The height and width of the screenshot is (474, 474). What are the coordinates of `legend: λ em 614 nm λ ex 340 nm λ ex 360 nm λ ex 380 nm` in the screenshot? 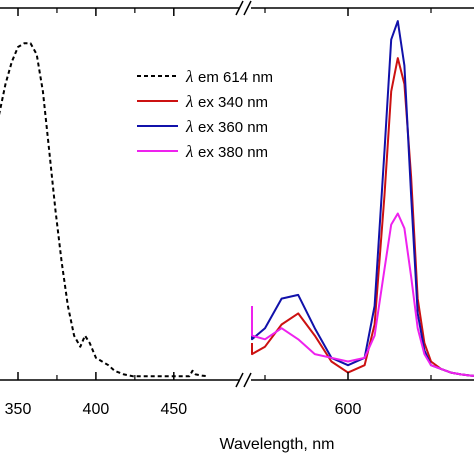 It's located at (205, 114).